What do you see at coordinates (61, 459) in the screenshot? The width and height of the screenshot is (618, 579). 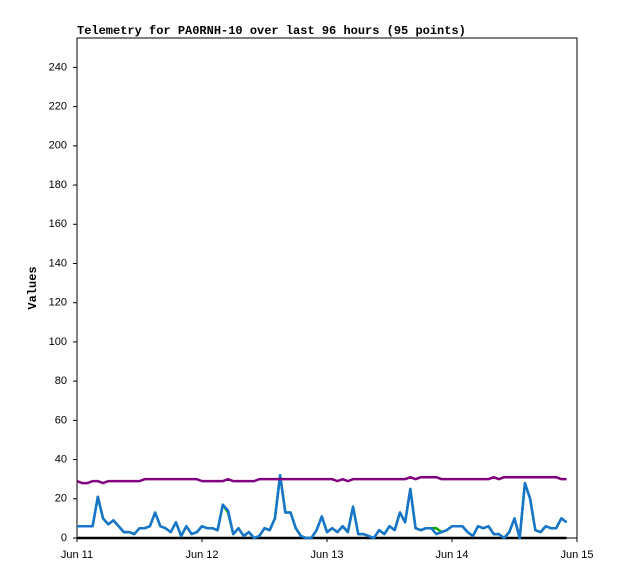 I see `y-tick-label: 40` at bounding box center [61, 459].